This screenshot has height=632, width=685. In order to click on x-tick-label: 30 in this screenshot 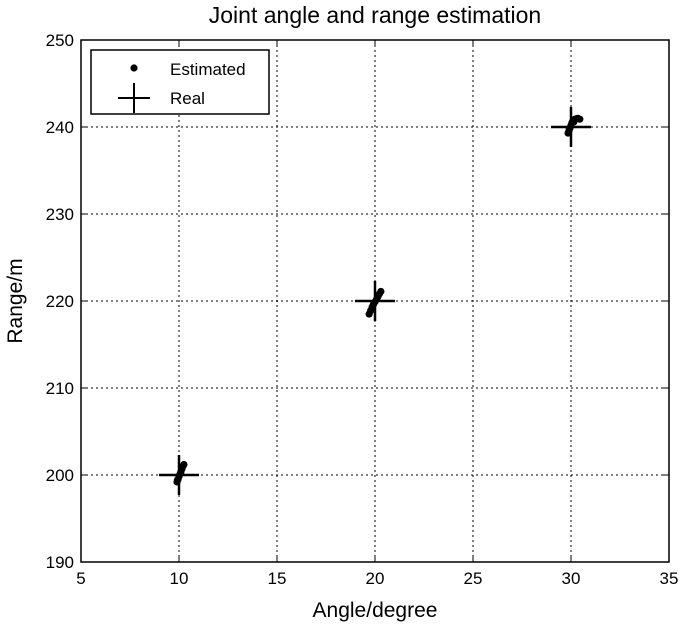, I will do `click(571, 578)`.